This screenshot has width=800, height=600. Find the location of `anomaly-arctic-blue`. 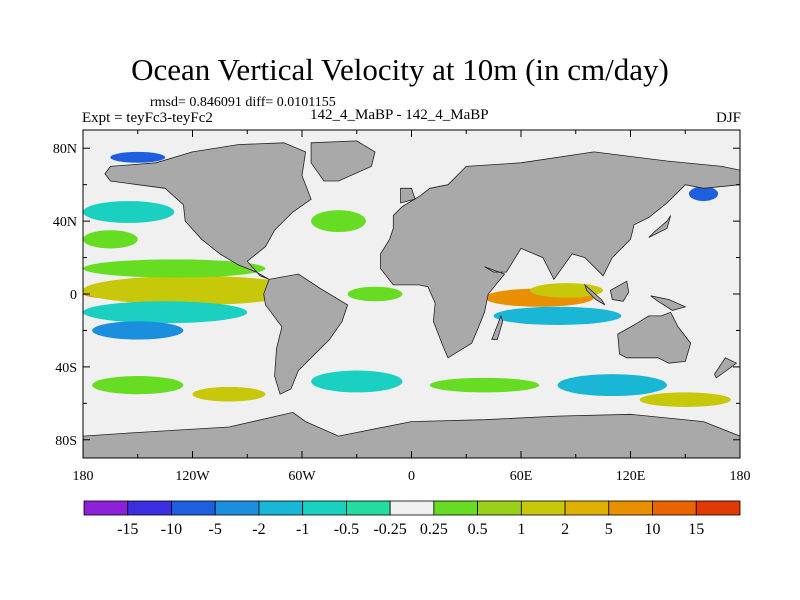

anomaly-arctic-blue is located at coordinates (138, 157).